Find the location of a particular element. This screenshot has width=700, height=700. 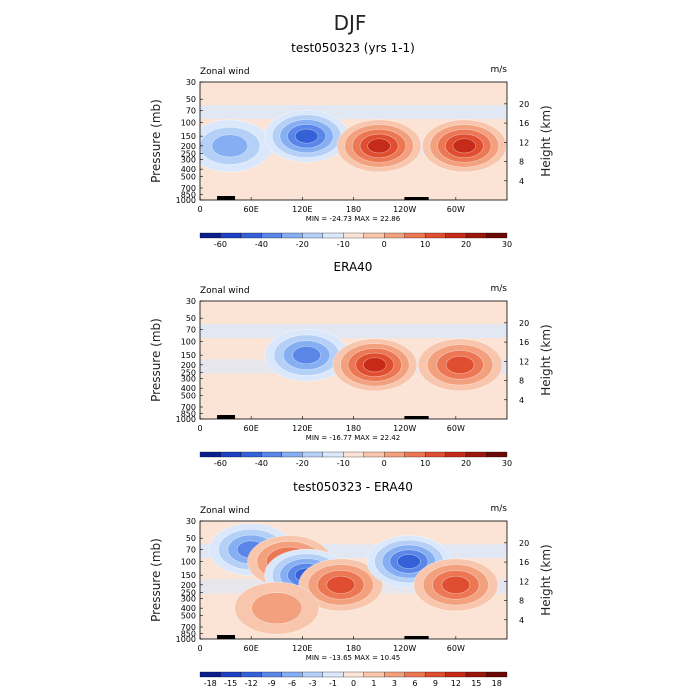

min-max-label: MIN = -16.77 MAX = 22.42 is located at coordinates (353, 438).